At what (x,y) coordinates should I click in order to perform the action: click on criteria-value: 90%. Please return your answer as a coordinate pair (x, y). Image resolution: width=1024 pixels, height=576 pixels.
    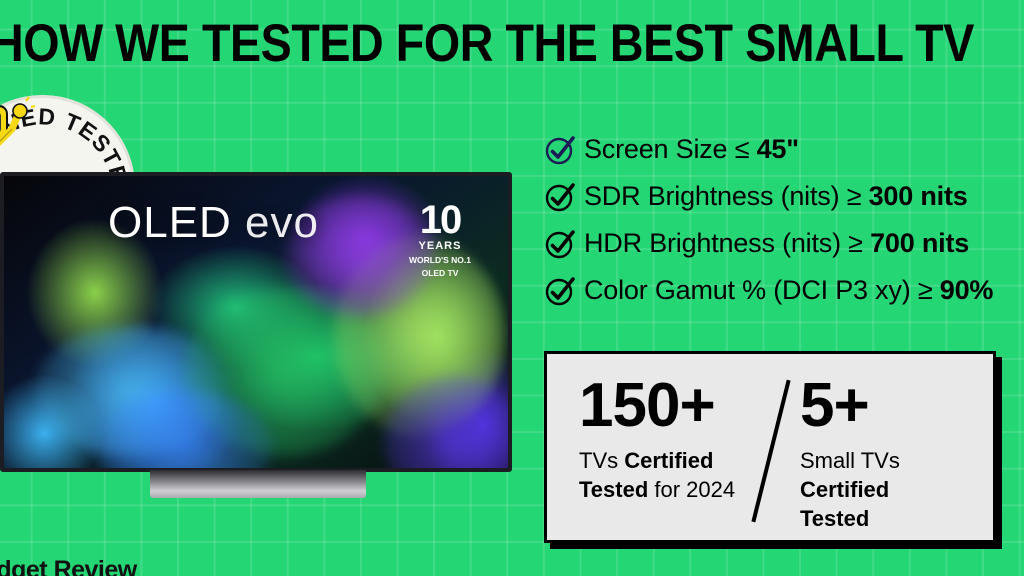
    Looking at the image, I should click on (966, 290).